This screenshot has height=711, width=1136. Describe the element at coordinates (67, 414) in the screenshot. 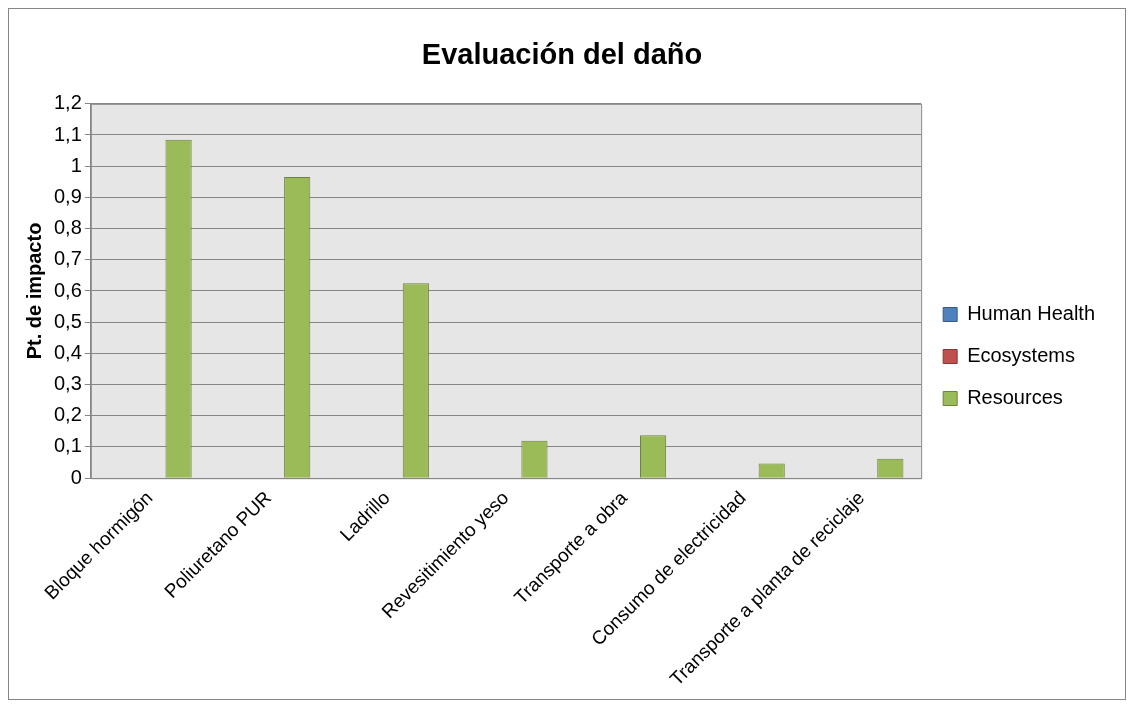

I see `y-tick-label: 0,2` at that location.